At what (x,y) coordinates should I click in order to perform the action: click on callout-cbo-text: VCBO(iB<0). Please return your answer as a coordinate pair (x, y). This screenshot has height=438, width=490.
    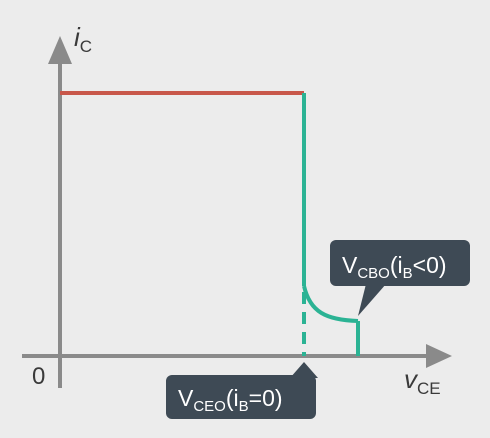
    Looking at the image, I should click on (394, 267).